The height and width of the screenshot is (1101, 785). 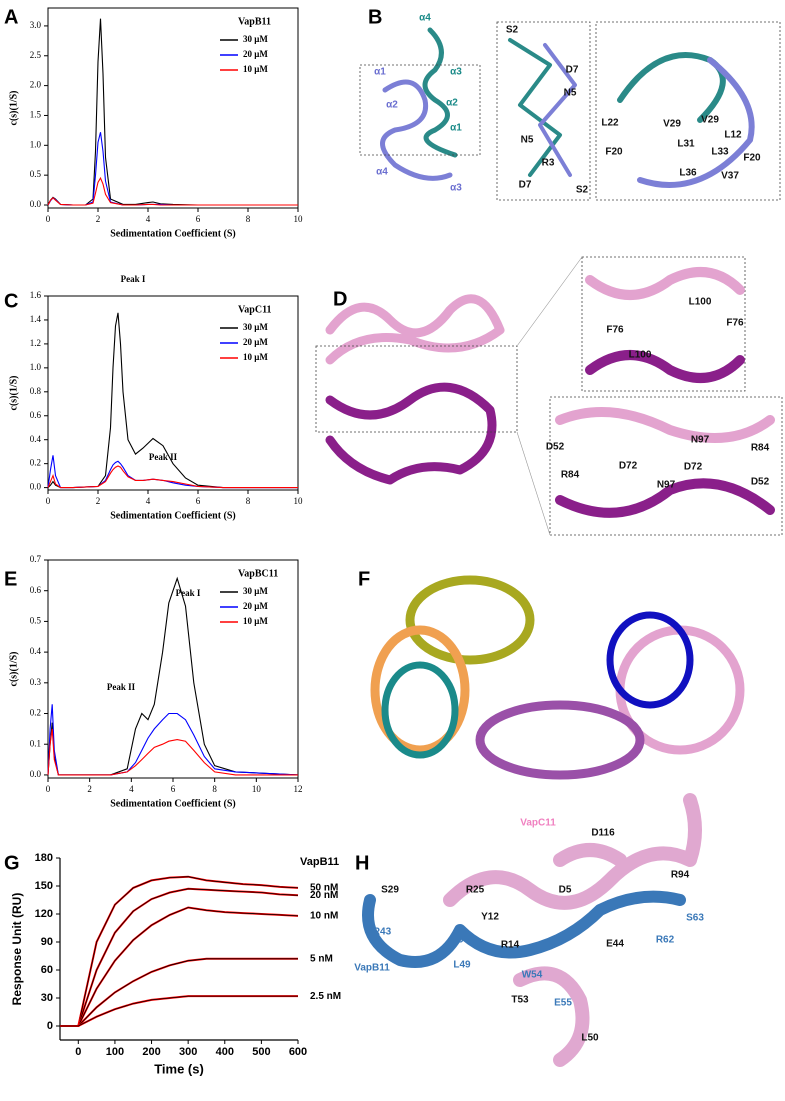 I want to click on residue-label: R3, so click(x=548, y=163).